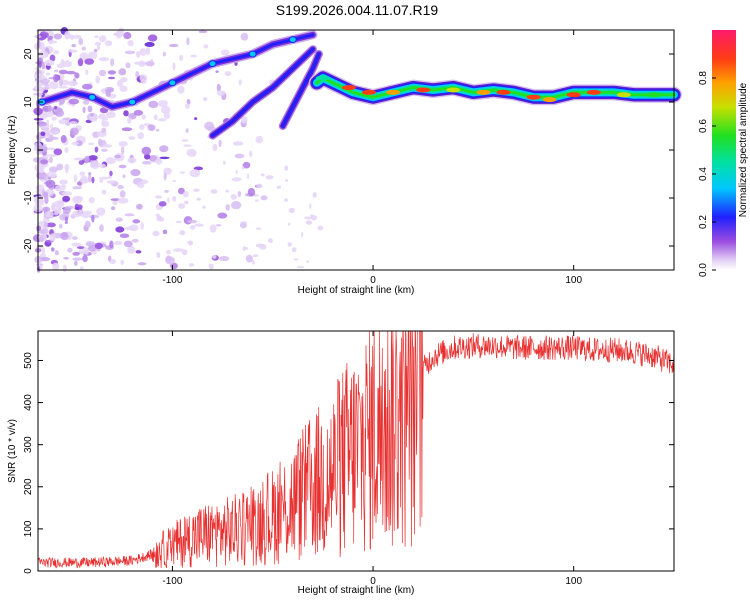 The height and width of the screenshot is (600, 750). I want to click on spectrogram-secondary-ridge, so click(301, 90).